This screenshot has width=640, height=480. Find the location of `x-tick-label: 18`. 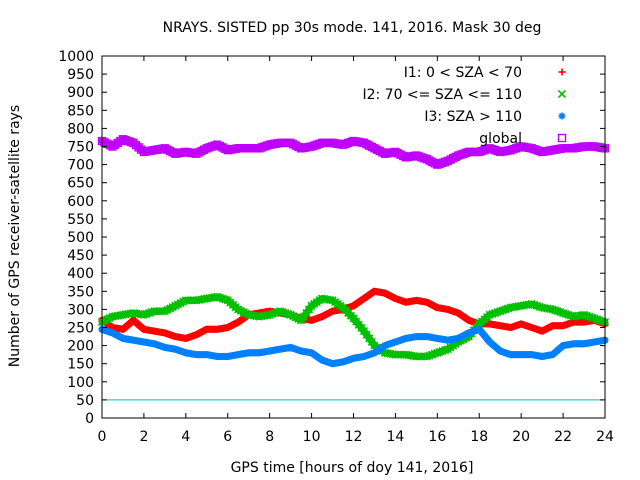

x-tick-label: 18 is located at coordinates (479, 437).